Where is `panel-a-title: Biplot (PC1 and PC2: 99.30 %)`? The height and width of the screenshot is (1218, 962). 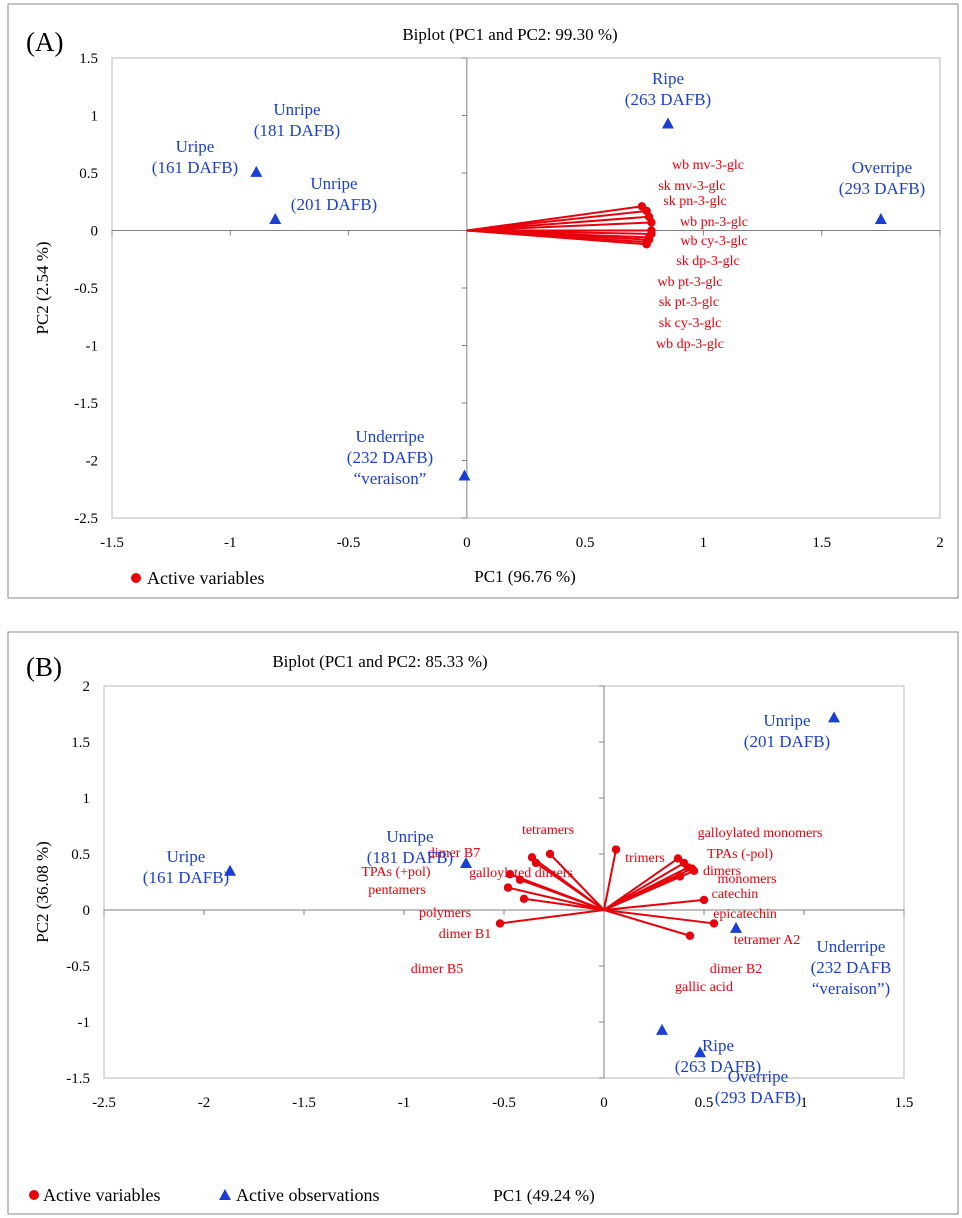
panel-a-title: Biplot (PC1 and PC2: 99.30 %) is located at coordinates (509, 34).